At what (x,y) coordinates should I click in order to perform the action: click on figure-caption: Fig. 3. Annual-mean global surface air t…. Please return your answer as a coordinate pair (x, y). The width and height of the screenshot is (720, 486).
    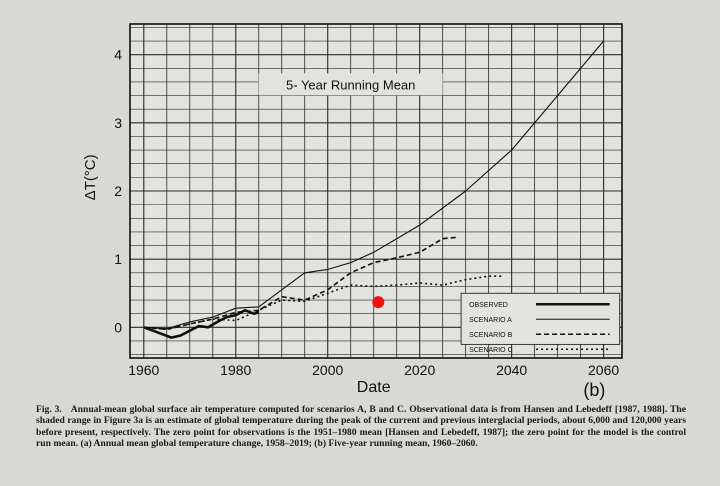
    Looking at the image, I should click on (361, 427).